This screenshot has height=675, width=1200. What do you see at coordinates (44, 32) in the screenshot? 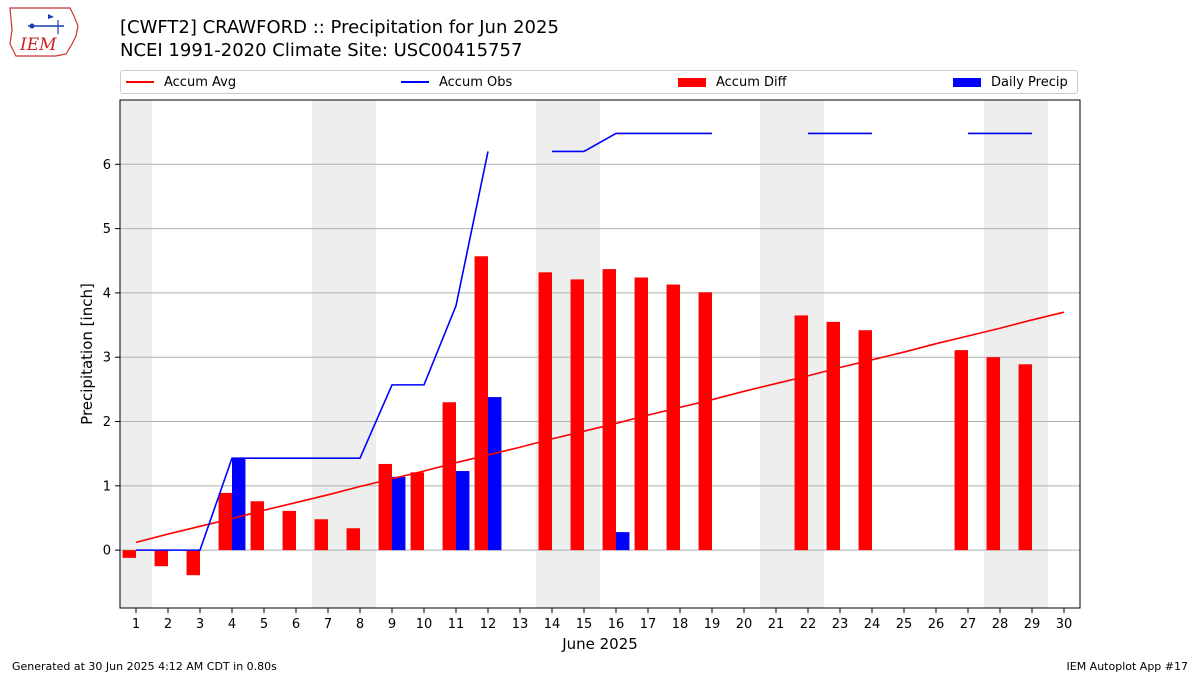
I see `iem-iowa-logo-icon: IEM` at bounding box center [44, 32].